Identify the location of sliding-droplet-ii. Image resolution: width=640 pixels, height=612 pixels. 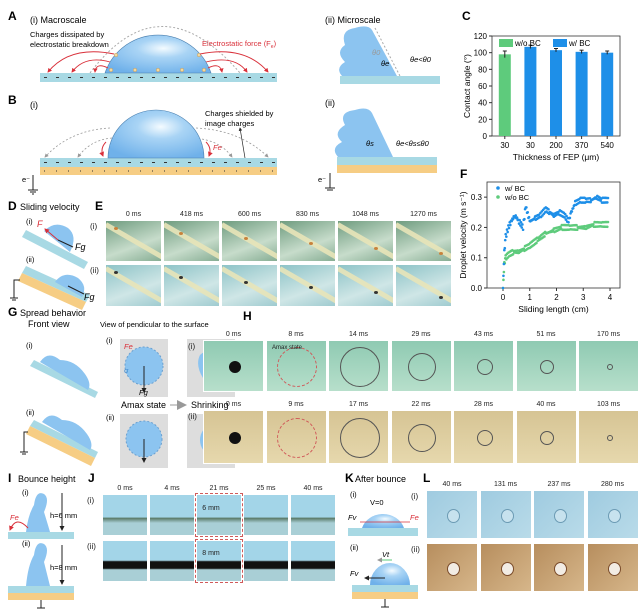
(70, 285).